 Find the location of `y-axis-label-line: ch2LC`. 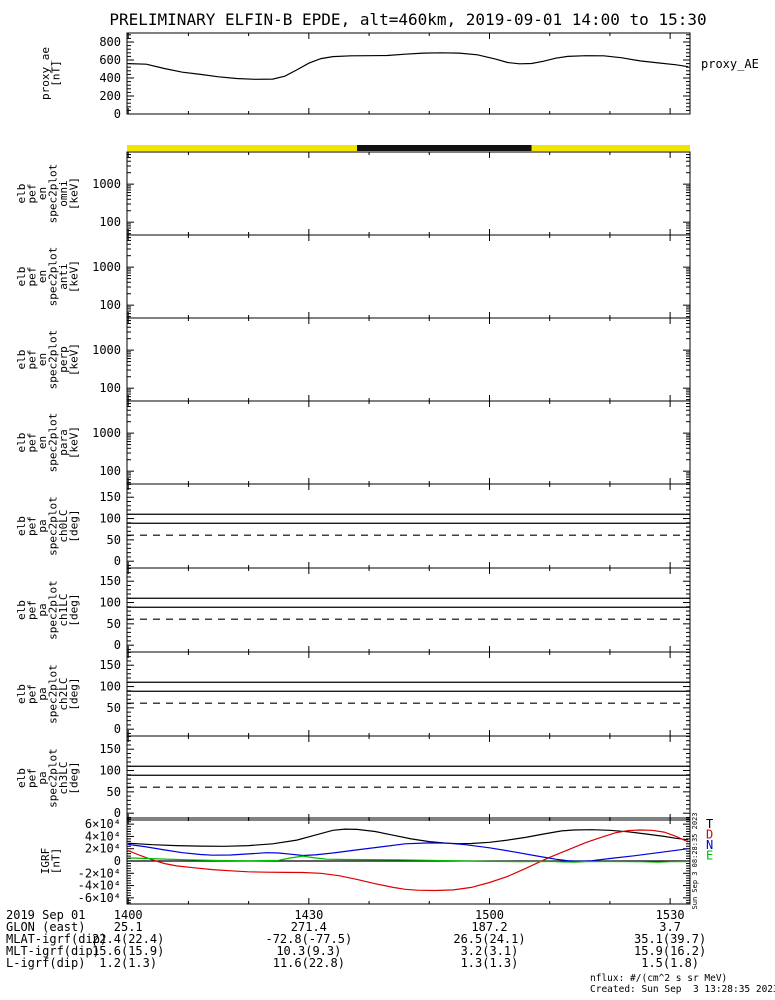

y-axis-label-line: ch2LC is located at coordinates (63, 693).